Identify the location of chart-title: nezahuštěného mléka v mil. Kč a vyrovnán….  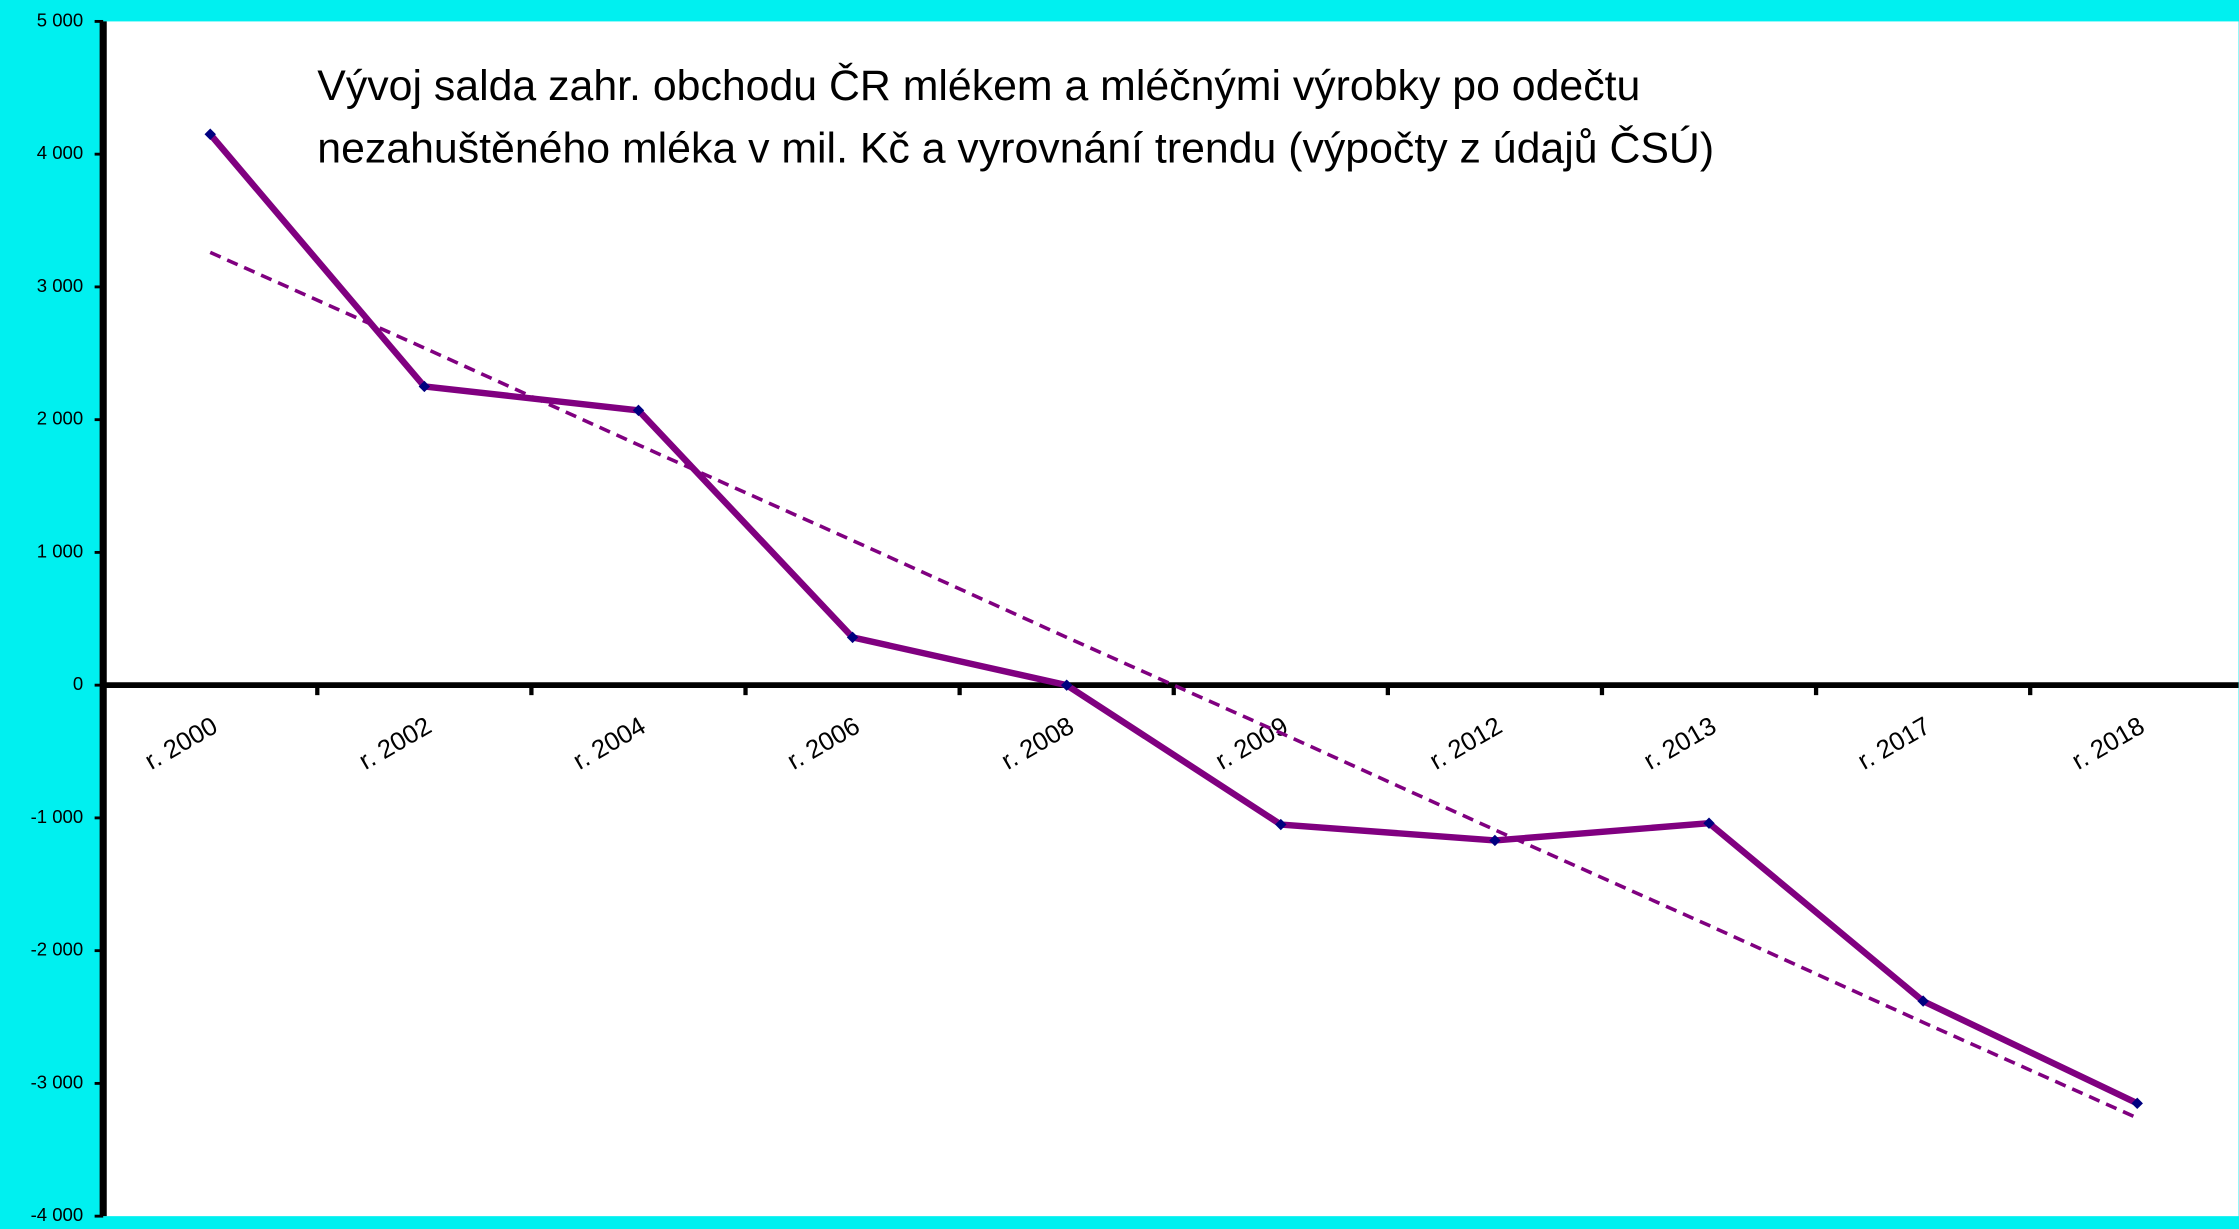
(1015, 149).